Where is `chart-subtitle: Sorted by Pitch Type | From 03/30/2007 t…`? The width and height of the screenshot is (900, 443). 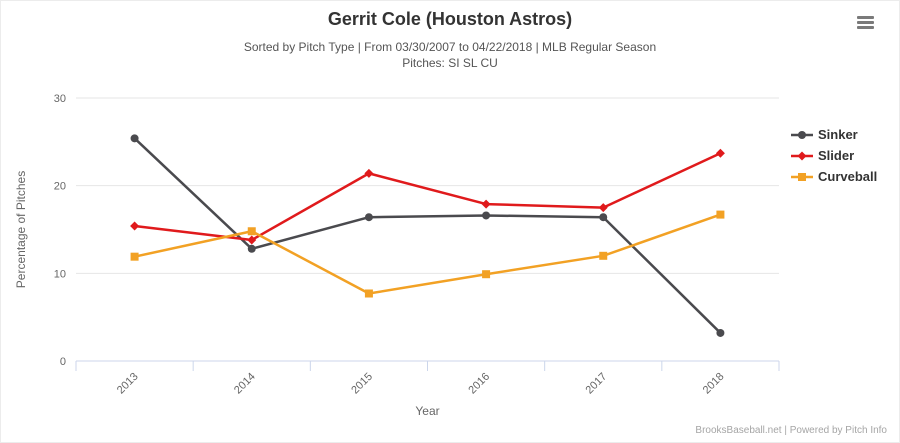
chart-subtitle: Sorted by Pitch Type | From 03/30/2007 t… is located at coordinates (450, 55).